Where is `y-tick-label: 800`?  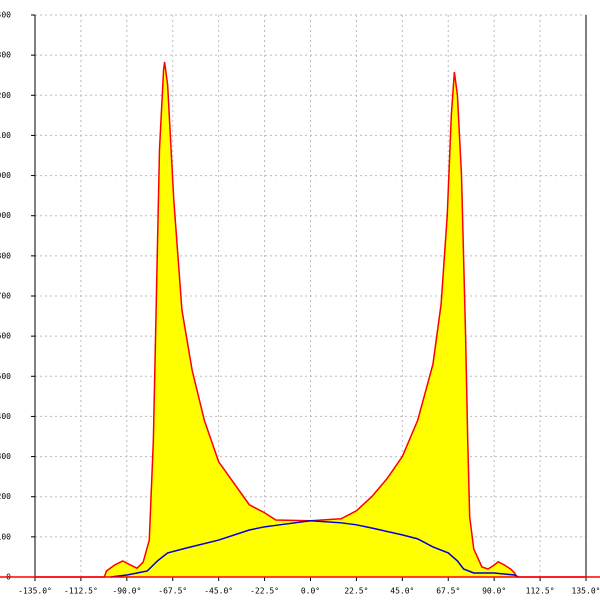
y-tick-label: 800 is located at coordinates (5, 255).